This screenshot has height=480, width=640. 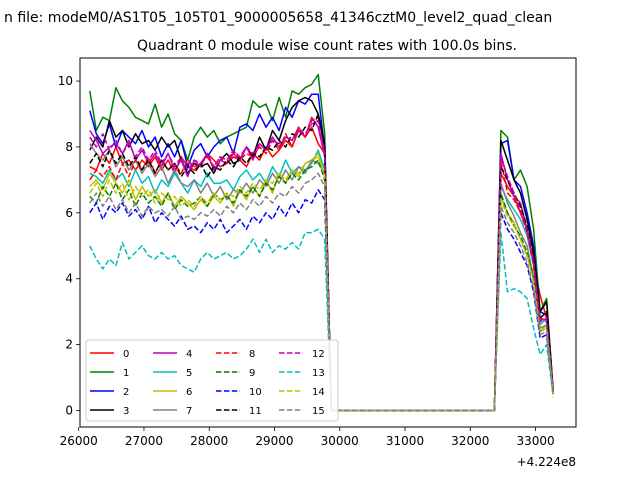 What do you see at coordinates (318, 354) in the screenshot?
I see `legend-label-12: 12` at bounding box center [318, 354].